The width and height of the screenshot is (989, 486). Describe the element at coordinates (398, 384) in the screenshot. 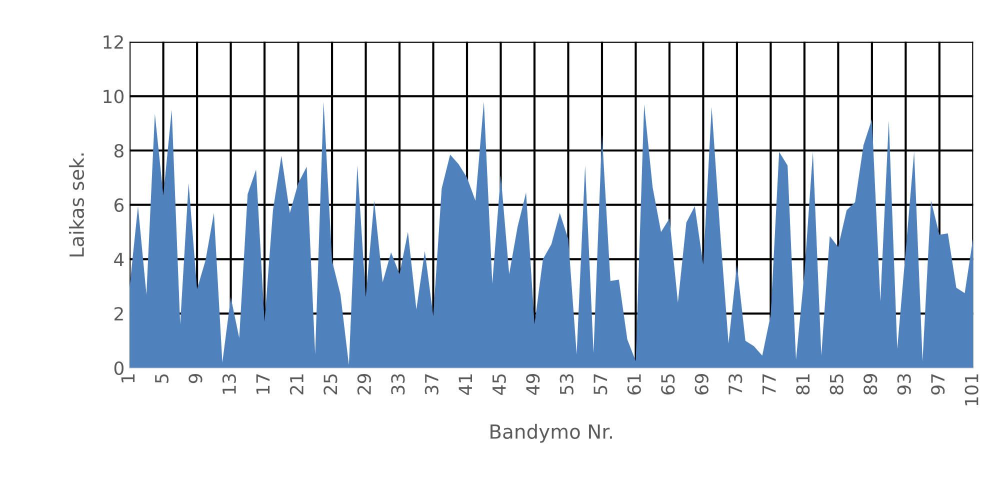

I see `x-tick-label: 33` at that location.